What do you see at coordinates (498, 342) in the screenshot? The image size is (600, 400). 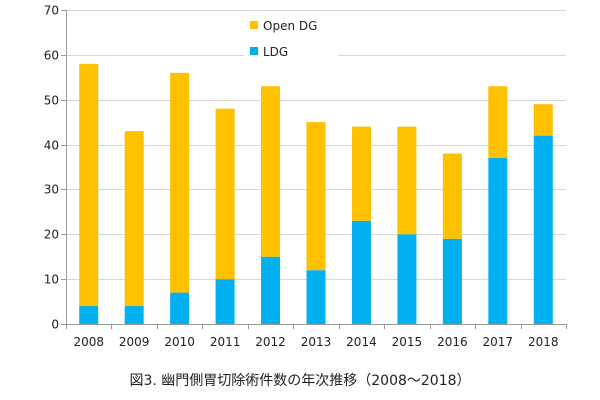 I see `x-tick-label: 2017` at bounding box center [498, 342].